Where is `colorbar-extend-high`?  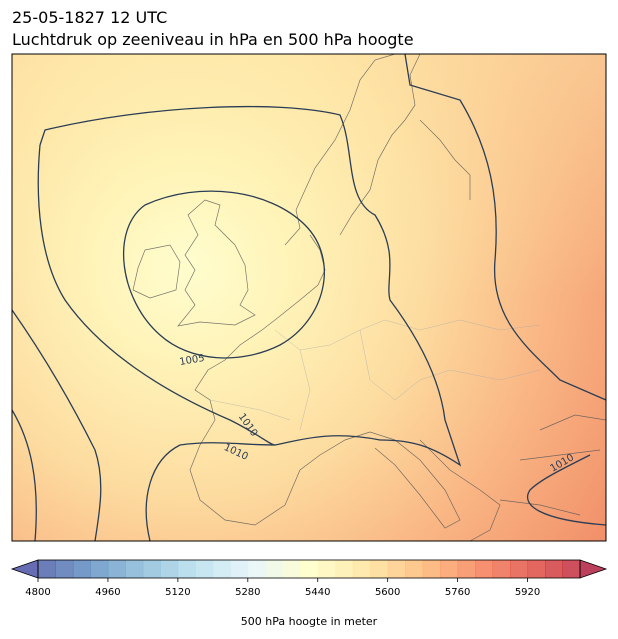
colorbar-extend-high is located at coordinates (593, 569).